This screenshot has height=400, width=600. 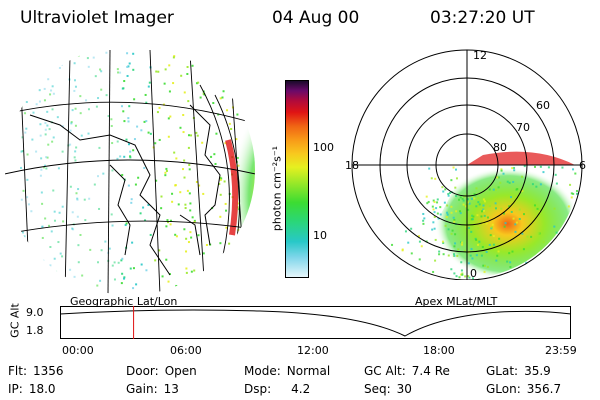 What do you see at coordinates (142, 389) in the screenshot?
I see `gain-label: Gain:` at bounding box center [142, 389].